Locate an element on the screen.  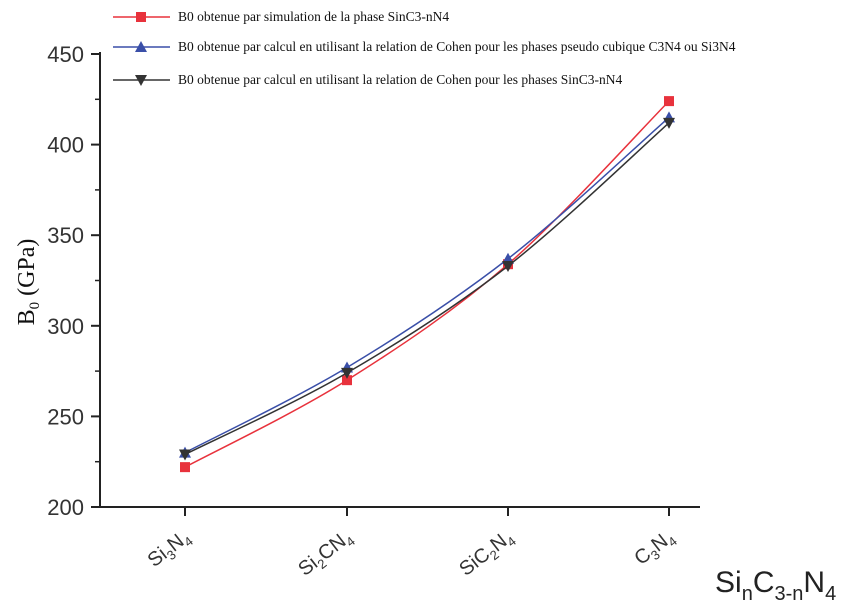
x-tick-label: C3N4 is located at coordinates (655, 549).